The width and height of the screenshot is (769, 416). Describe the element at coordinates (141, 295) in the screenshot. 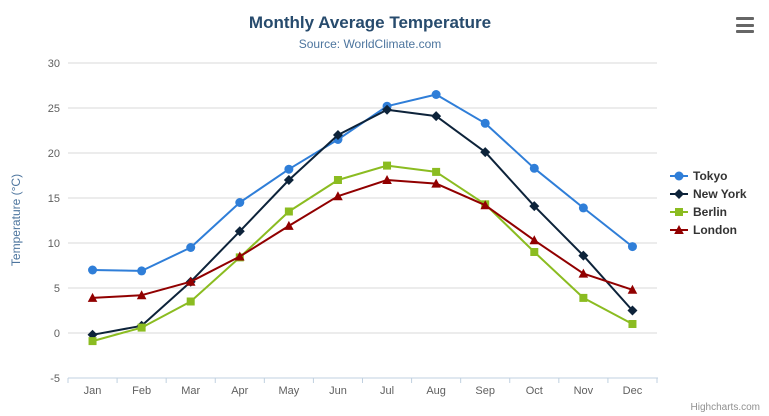

I see `data-point-london-feb` at that location.